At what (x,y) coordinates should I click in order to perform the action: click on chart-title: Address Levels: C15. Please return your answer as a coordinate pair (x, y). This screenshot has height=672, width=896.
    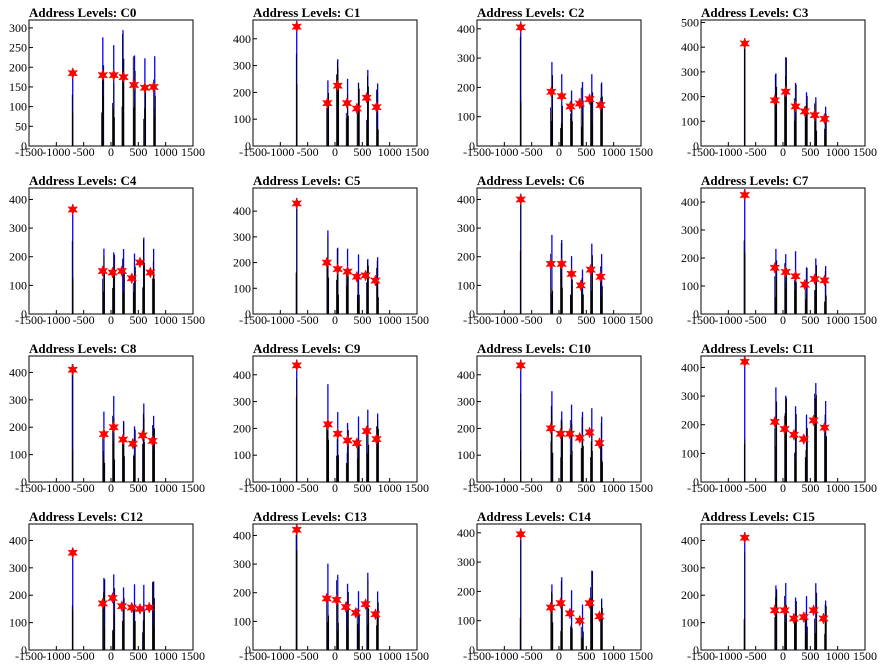
    Looking at the image, I should click on (758, 516).